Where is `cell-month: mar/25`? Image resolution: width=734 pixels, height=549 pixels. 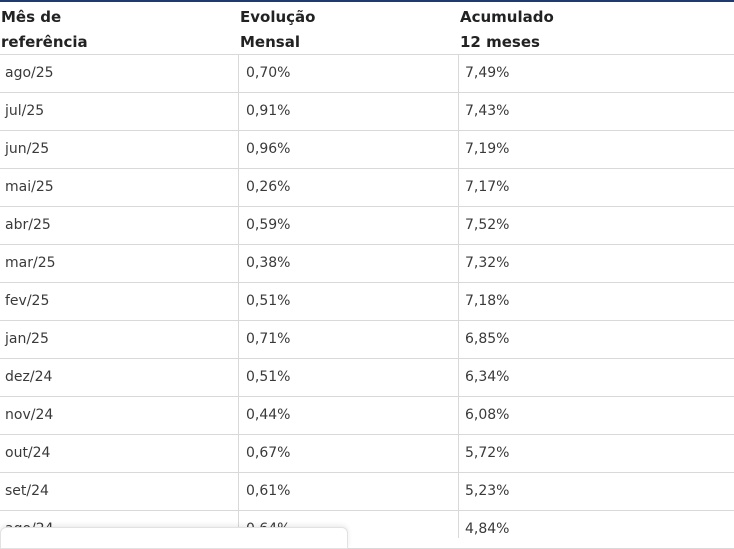 cell-month: mar/25 is located at coordinates (30, 263).